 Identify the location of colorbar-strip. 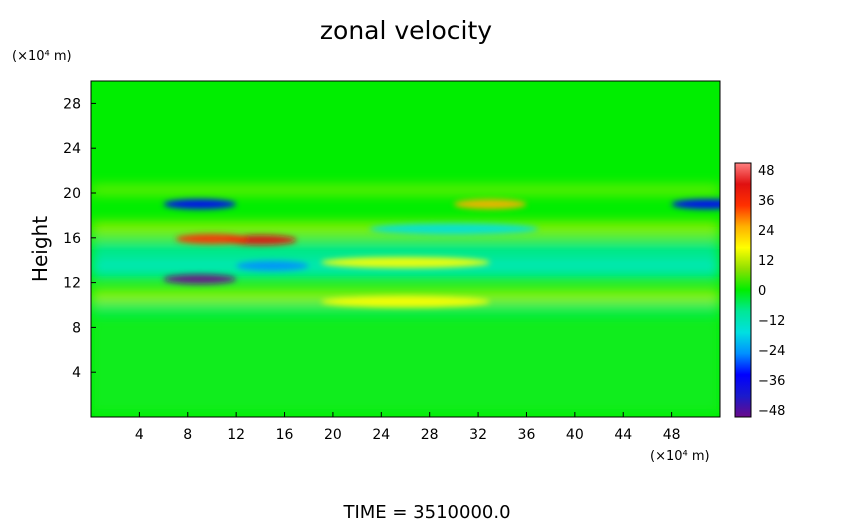
(743, 290).